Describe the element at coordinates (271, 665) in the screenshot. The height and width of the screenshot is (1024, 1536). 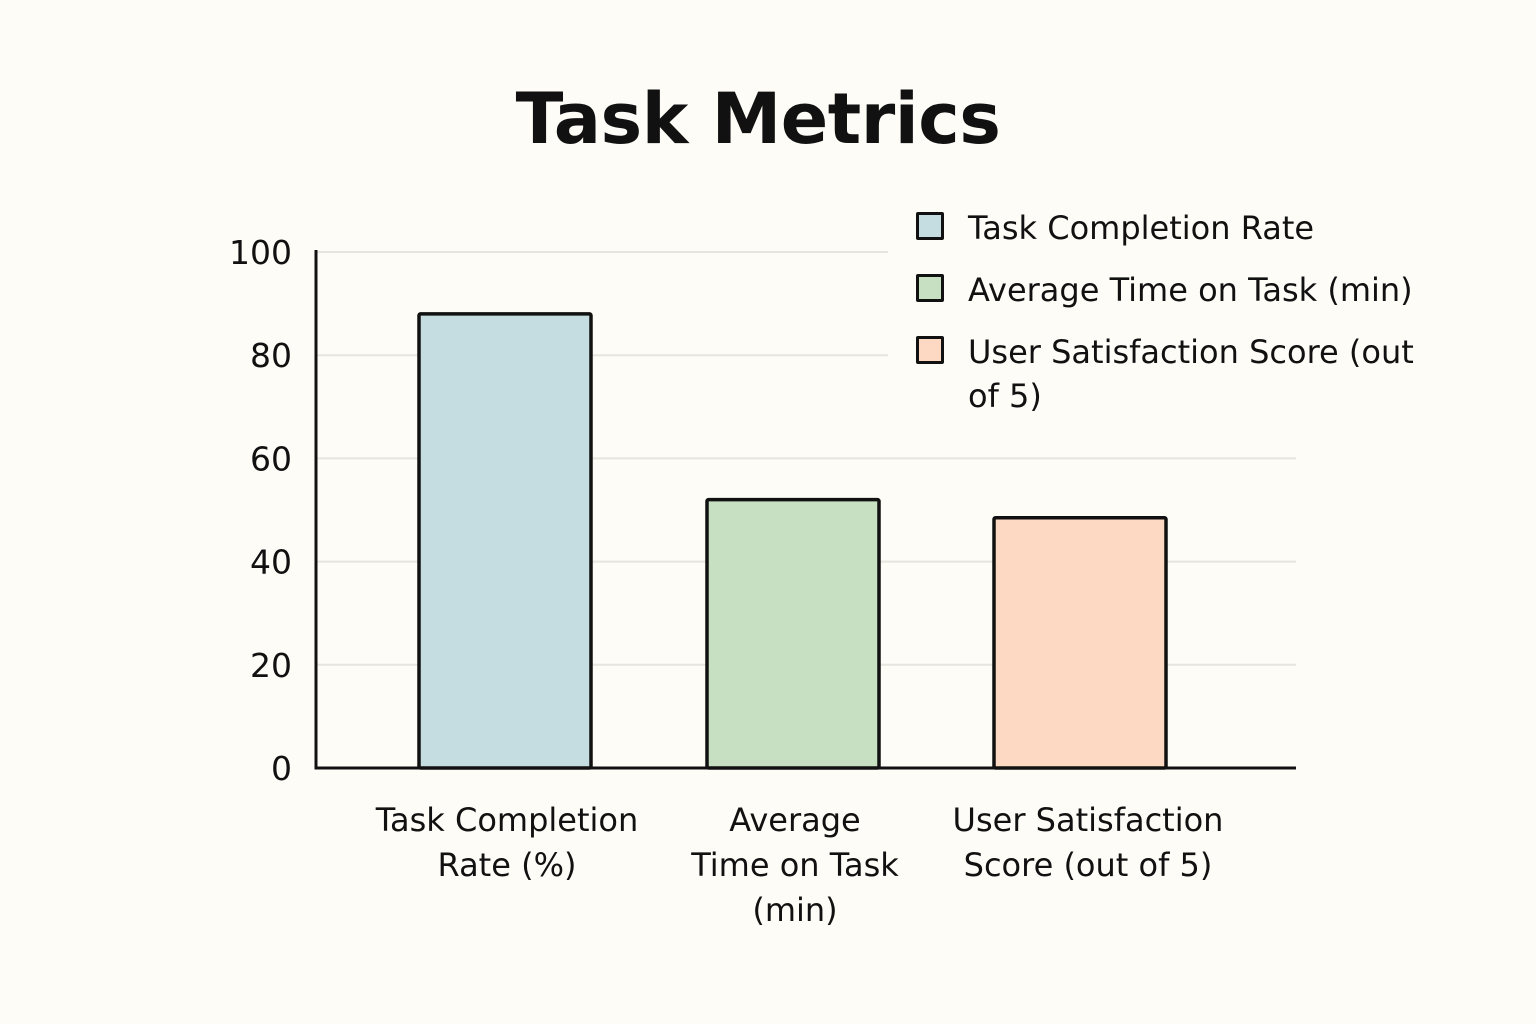
I see `y-tick-label-20: 20` at that location.